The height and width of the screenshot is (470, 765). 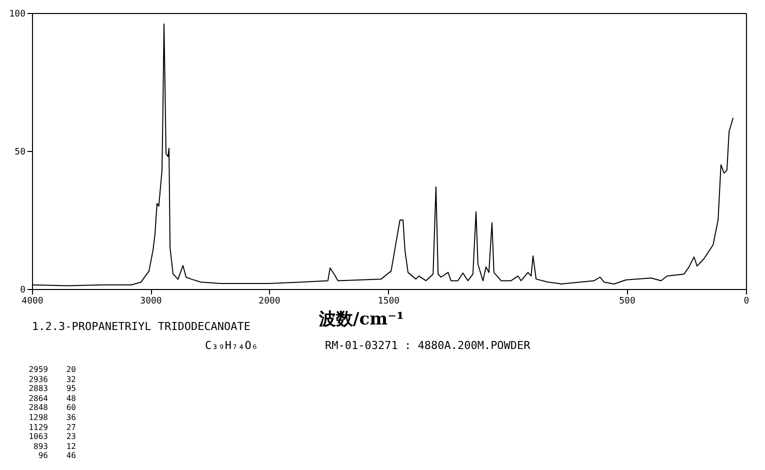 What do you see at coordinates (52, 379) in the screenshot?
I see `text: 2936 32` at bounding box center [52, 379].